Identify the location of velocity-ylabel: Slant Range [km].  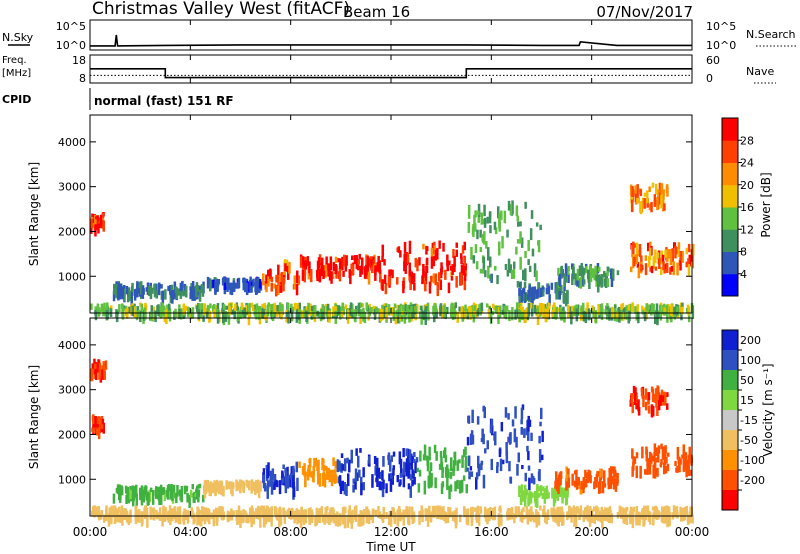
(34, 417).